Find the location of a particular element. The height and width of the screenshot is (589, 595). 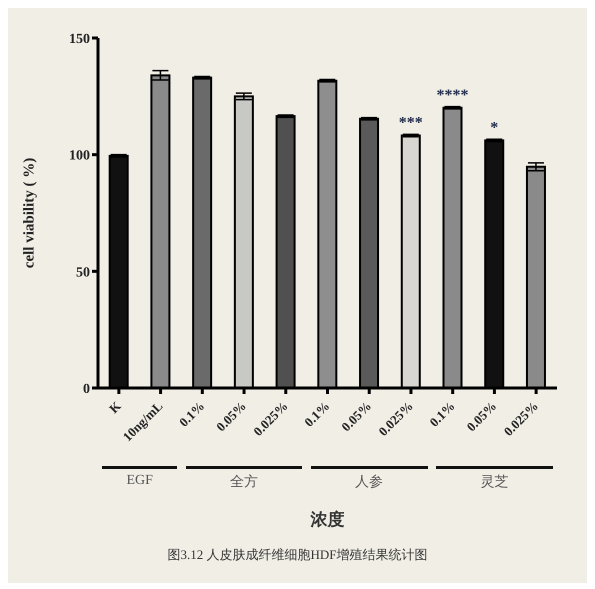

x-axis-title: 浓度 is located at coordinates (328, 520).